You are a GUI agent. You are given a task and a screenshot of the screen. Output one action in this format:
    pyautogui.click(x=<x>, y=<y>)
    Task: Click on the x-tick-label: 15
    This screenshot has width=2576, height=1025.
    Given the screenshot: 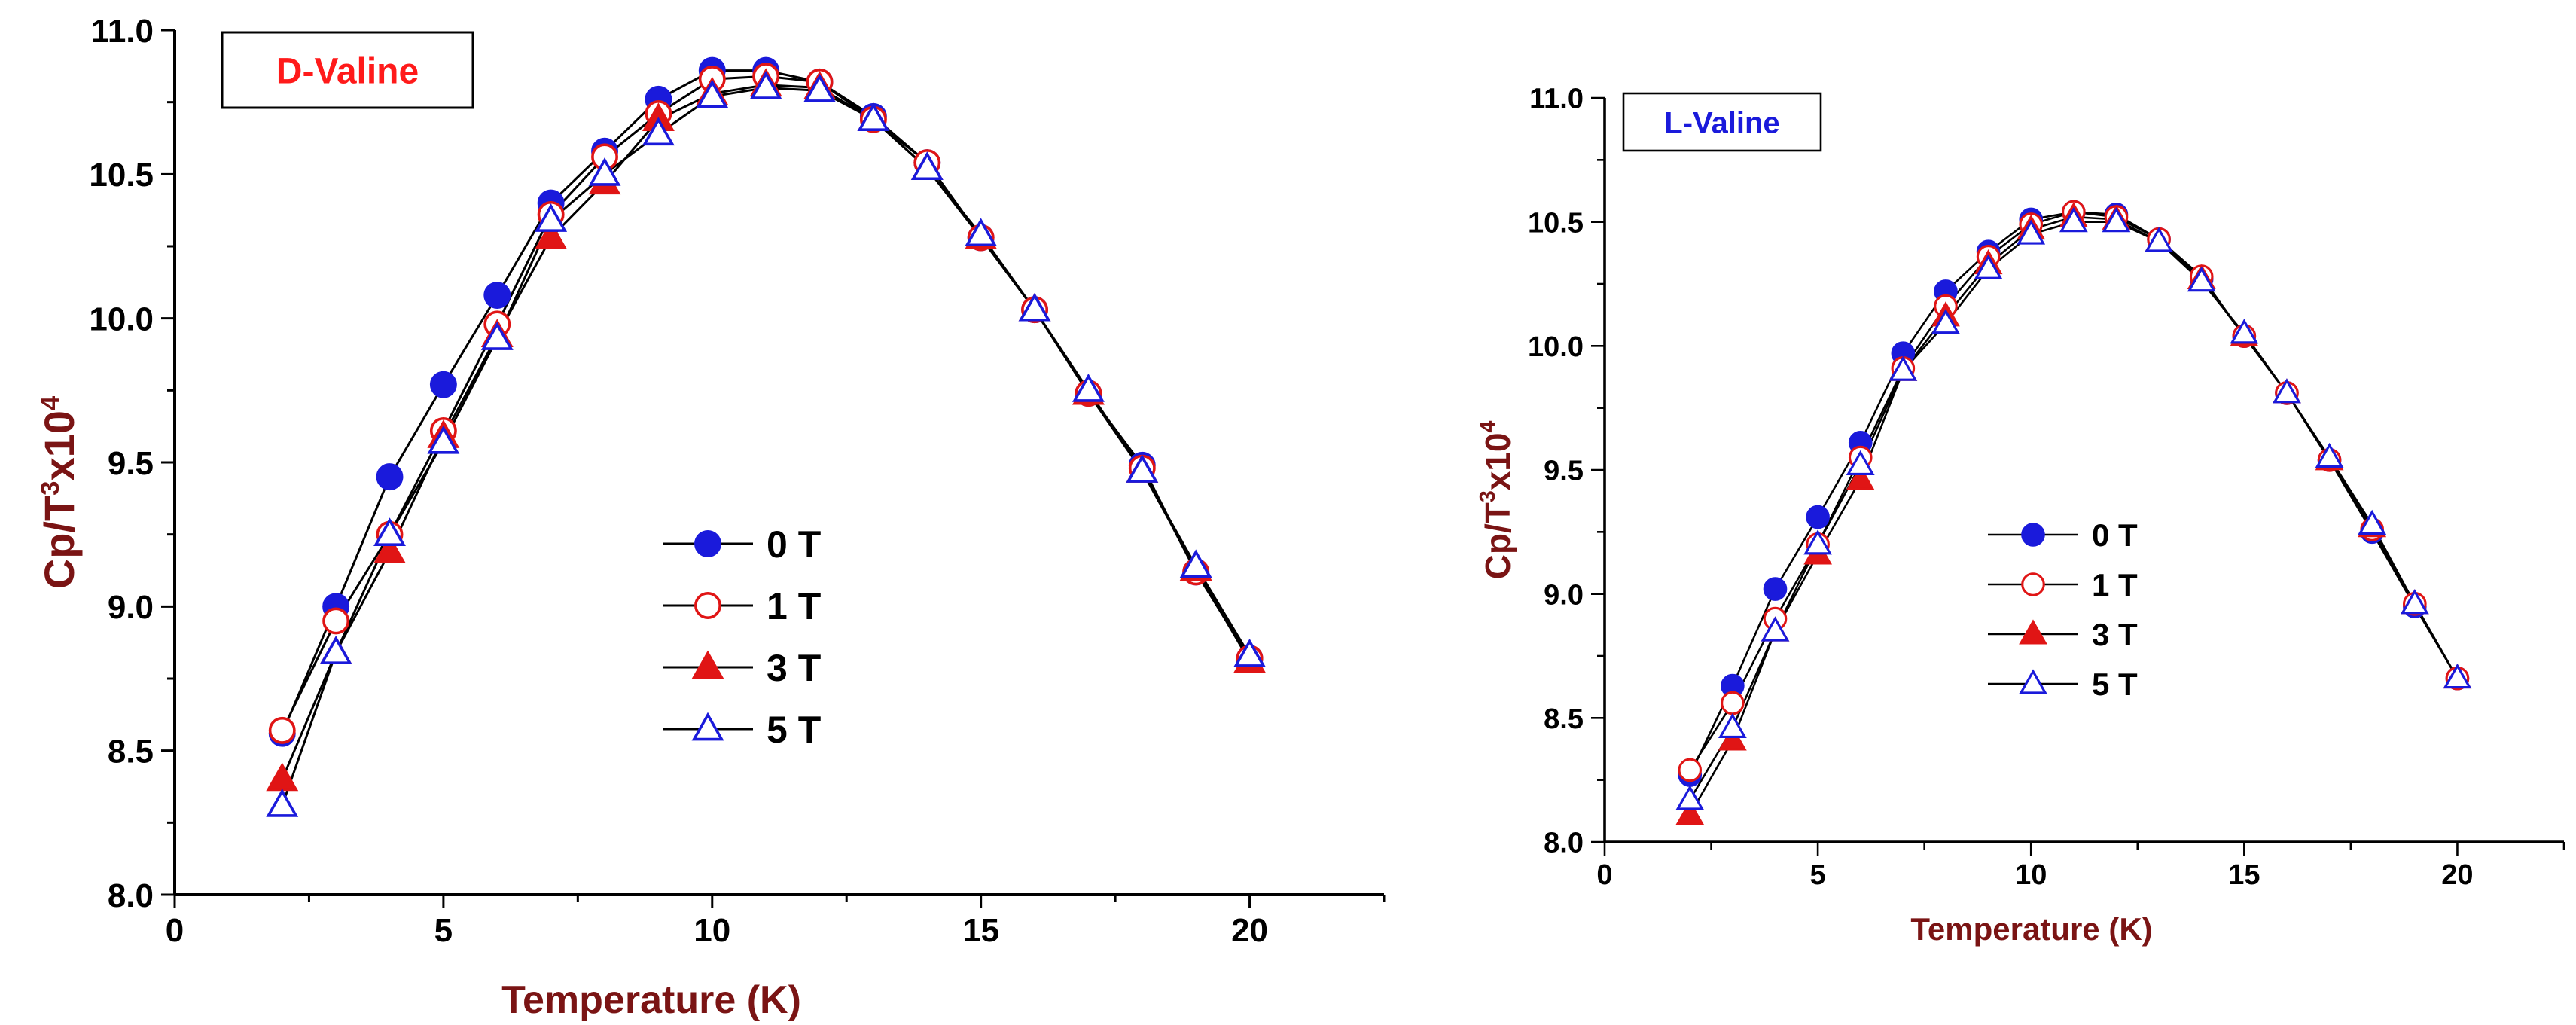 What is the action you would take?
    pyautogui.click(x=980, y=930)
    